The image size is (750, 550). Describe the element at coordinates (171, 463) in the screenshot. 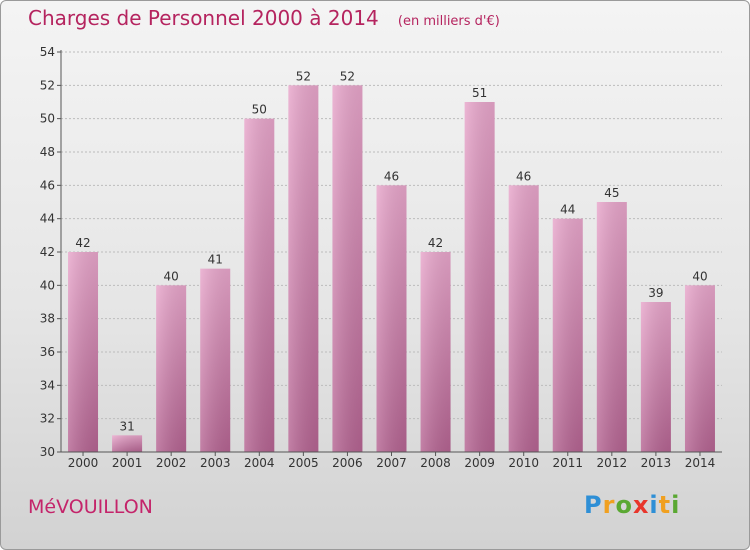

I see `x-tick-label: 2002` at that location.